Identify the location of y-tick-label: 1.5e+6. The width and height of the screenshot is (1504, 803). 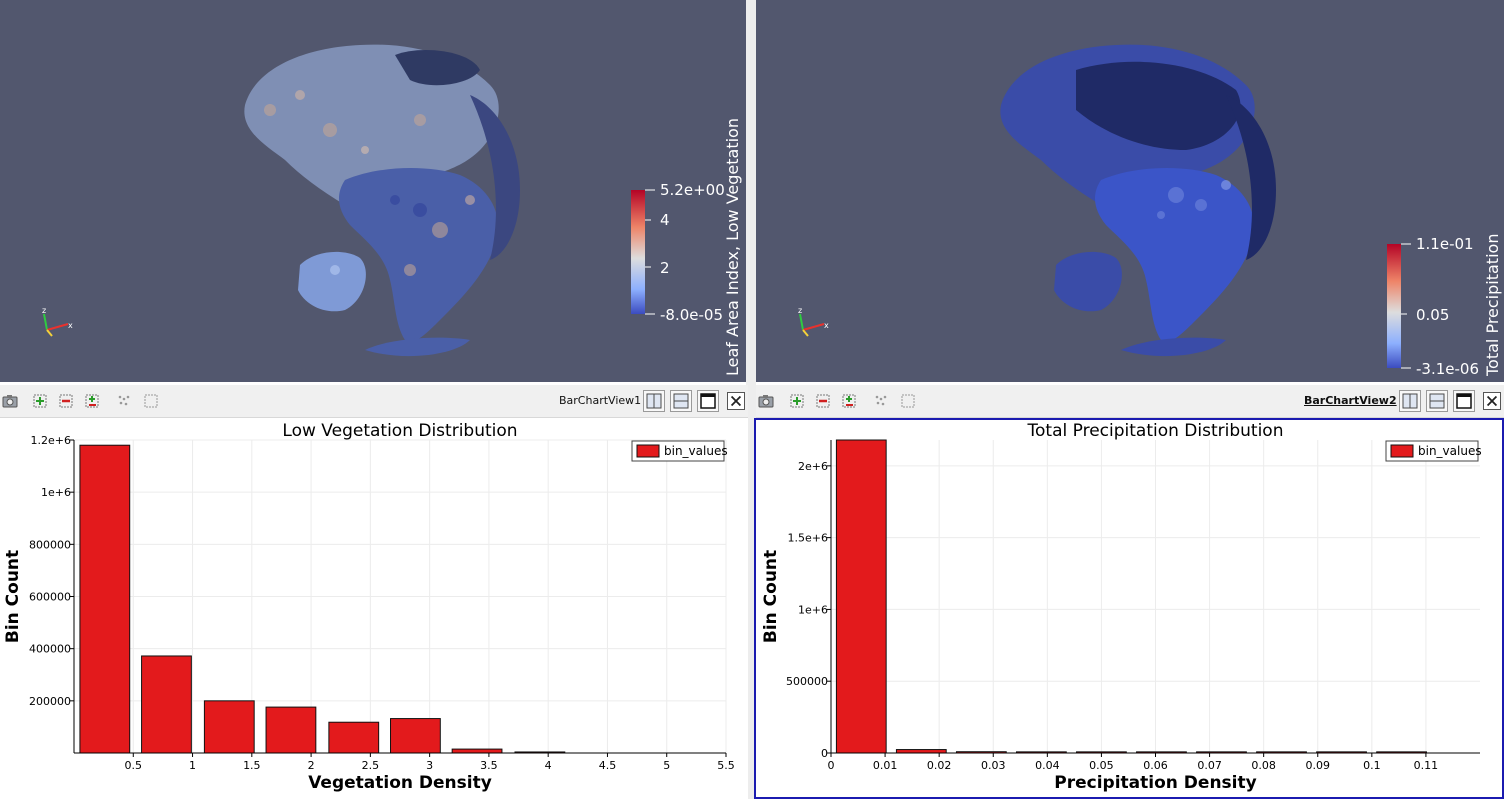
(808, 538).